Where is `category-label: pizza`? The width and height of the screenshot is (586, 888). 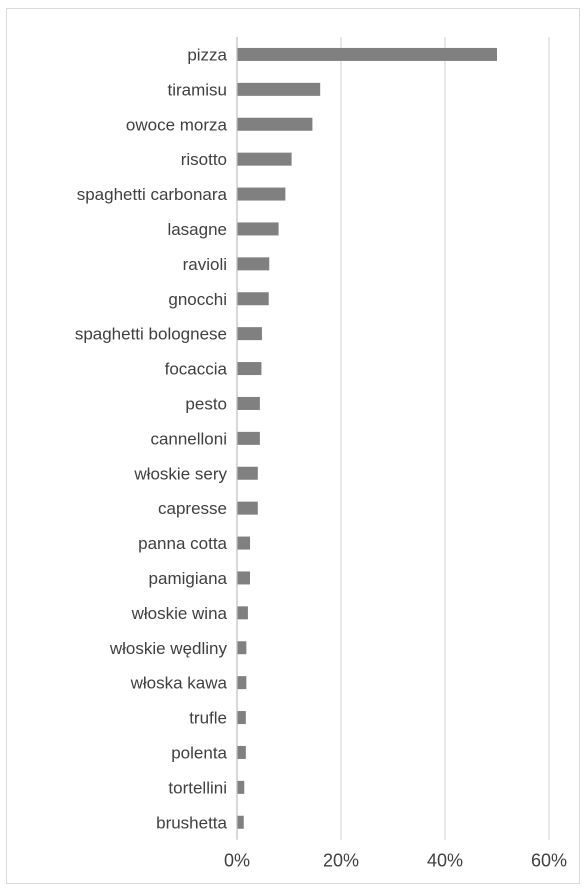
category-label: pizza is located at coordinates (207, 54).